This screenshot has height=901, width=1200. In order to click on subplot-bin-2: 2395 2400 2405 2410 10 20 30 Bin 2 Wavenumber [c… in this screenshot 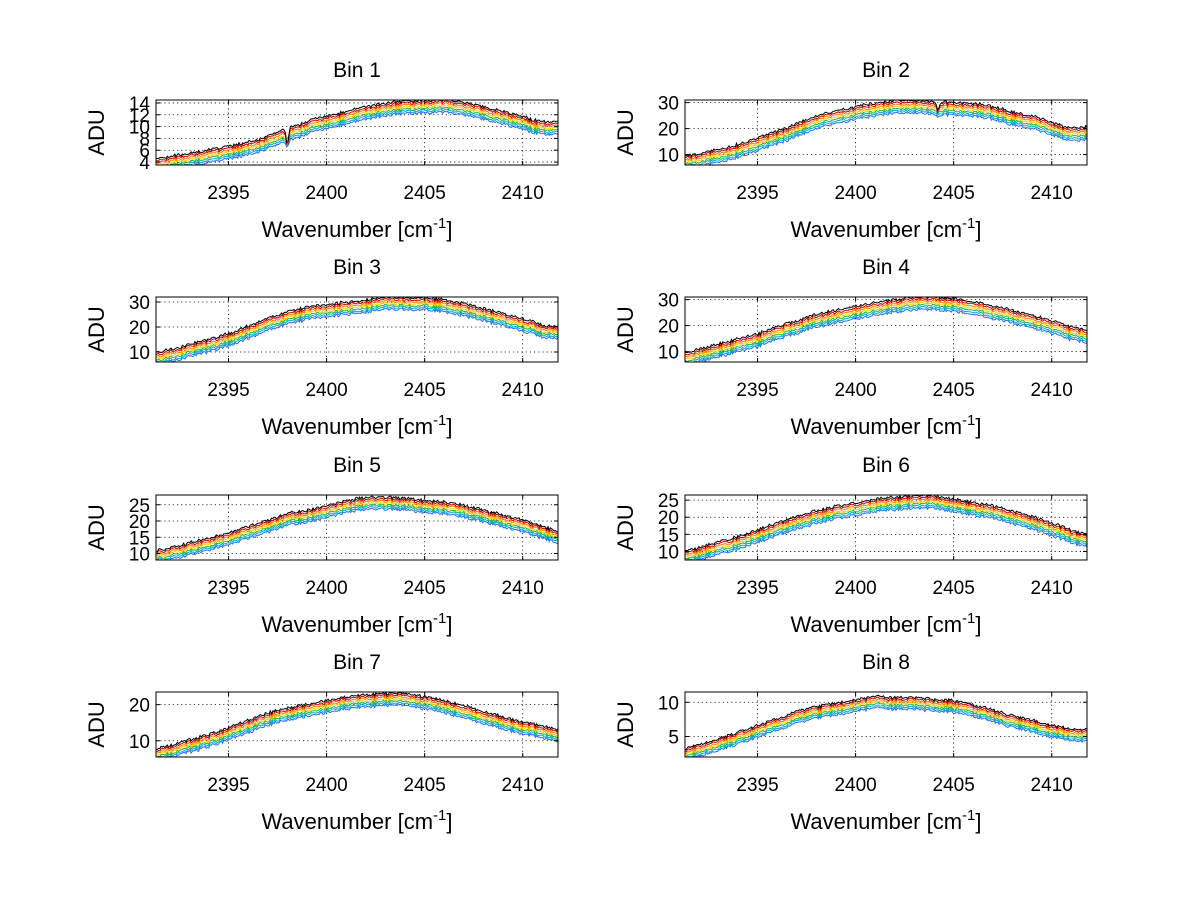, I will do `click(850, 150)`.